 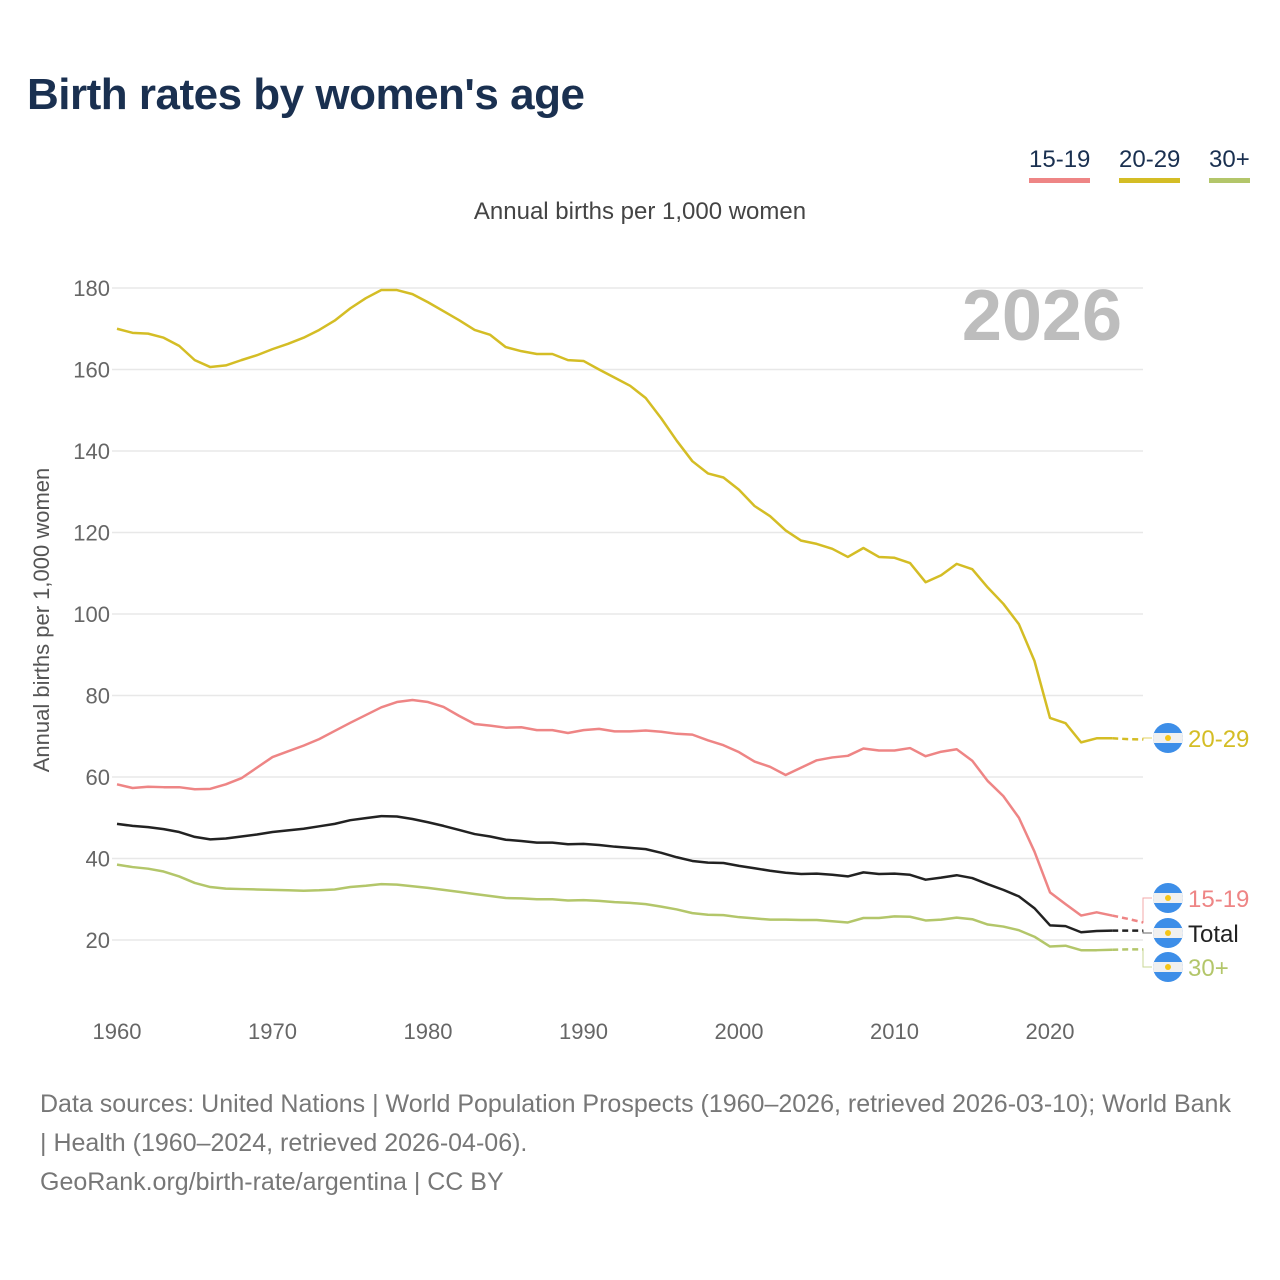 What do you see at coordinates (739, 1031) in the screenshot?
I see `x-tick-label: 2000` at bounding box center [739, 1031].